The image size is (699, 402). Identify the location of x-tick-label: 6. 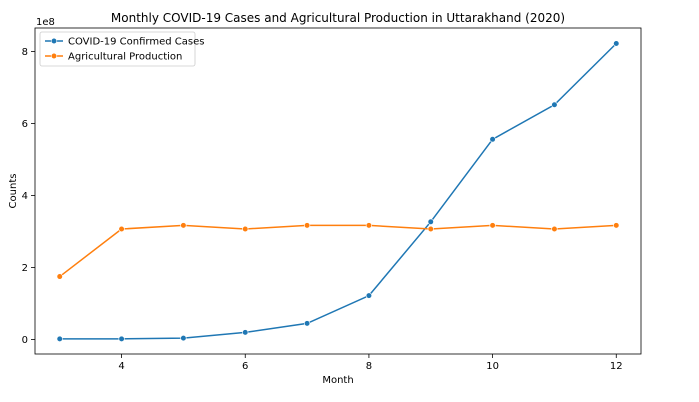
(245, 366).